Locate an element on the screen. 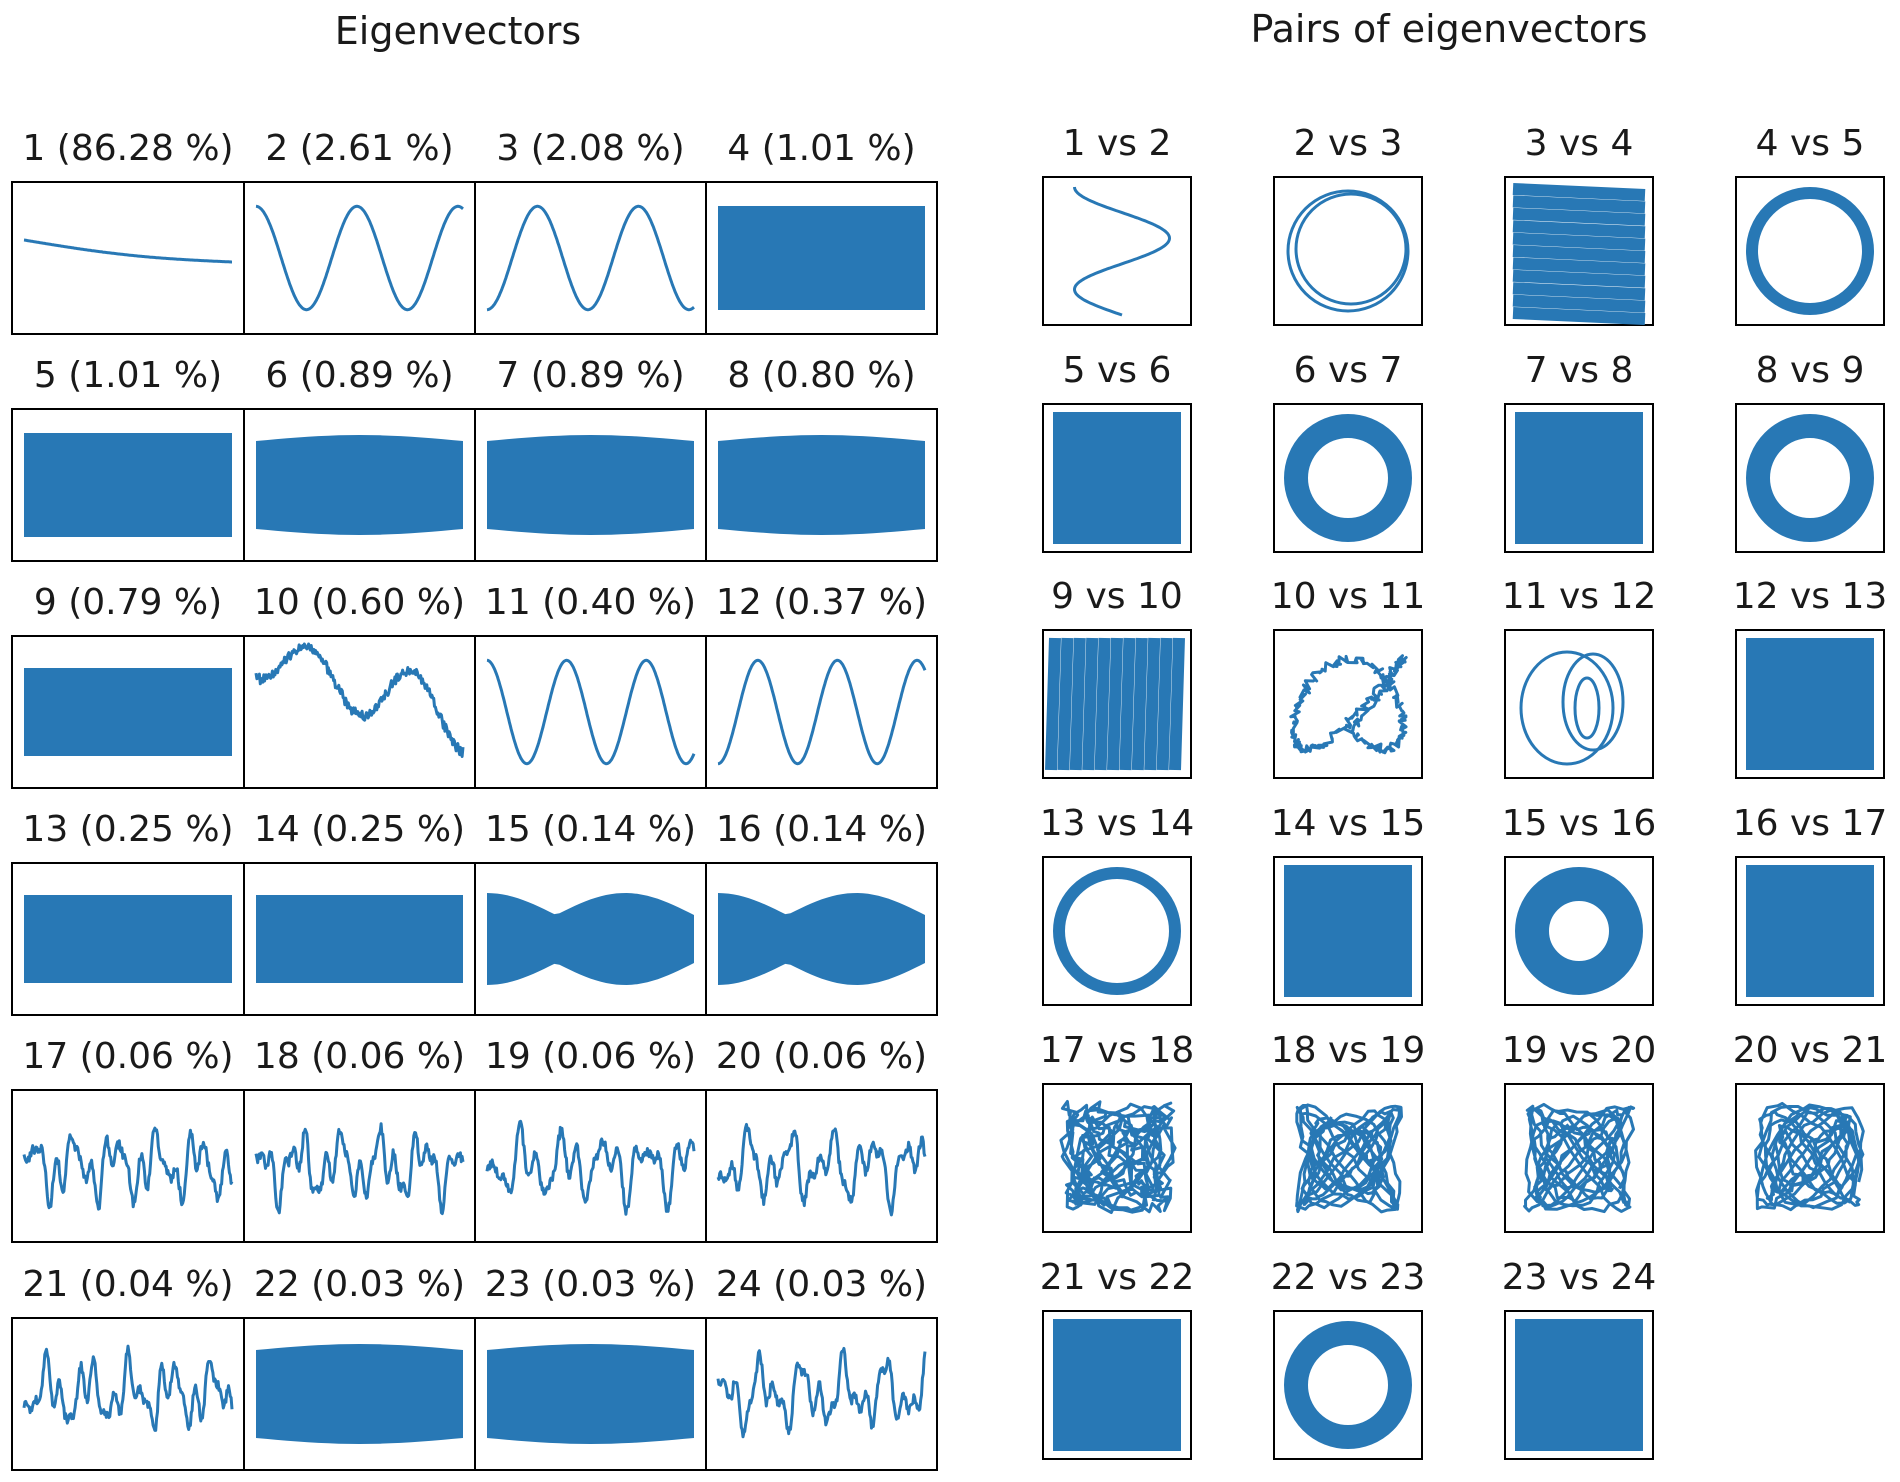 This screenshot has width=1900, height=1482. eigenvector-panel-title: 23 (0.03 %) is located at coordinates (590, 1284).